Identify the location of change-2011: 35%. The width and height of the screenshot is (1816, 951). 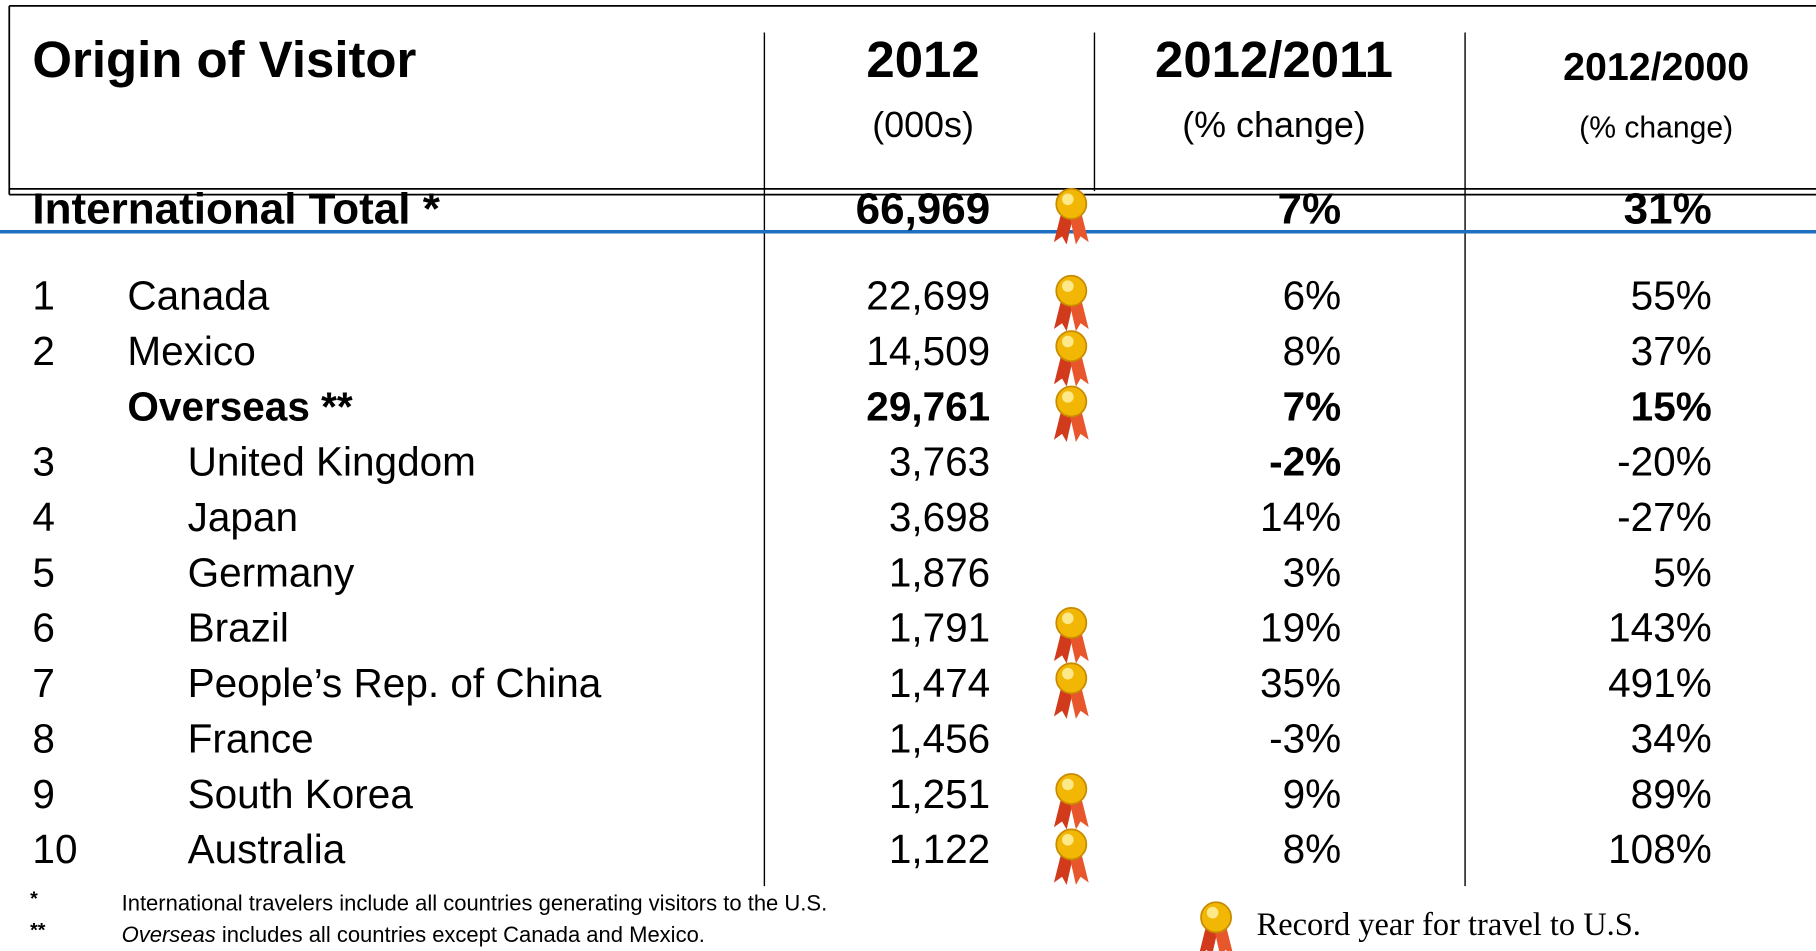
(1300, 683).